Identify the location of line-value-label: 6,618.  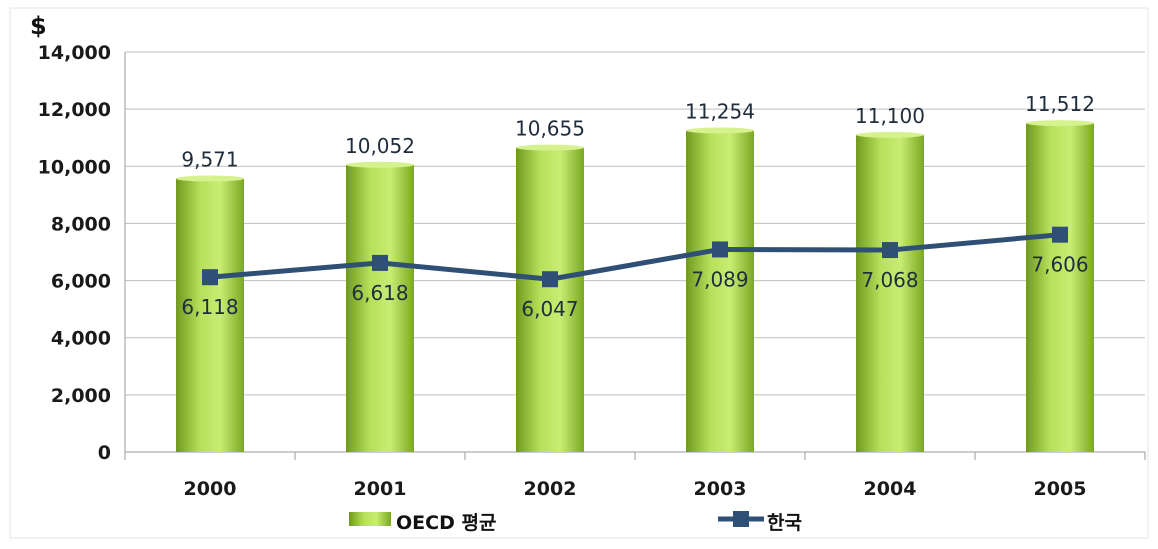
(379, 293).